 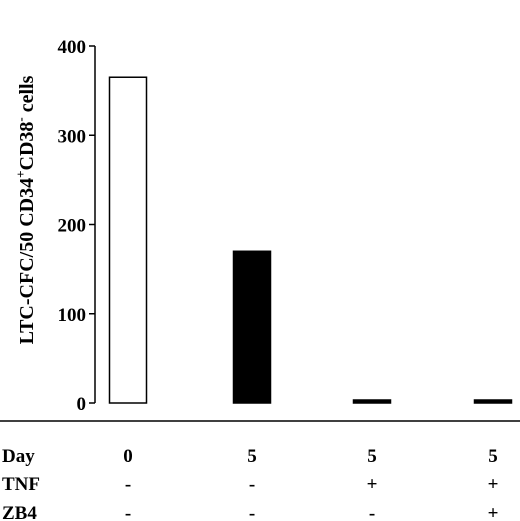 I want to click on y-tick-label: 100, so click(x=72, y=315).